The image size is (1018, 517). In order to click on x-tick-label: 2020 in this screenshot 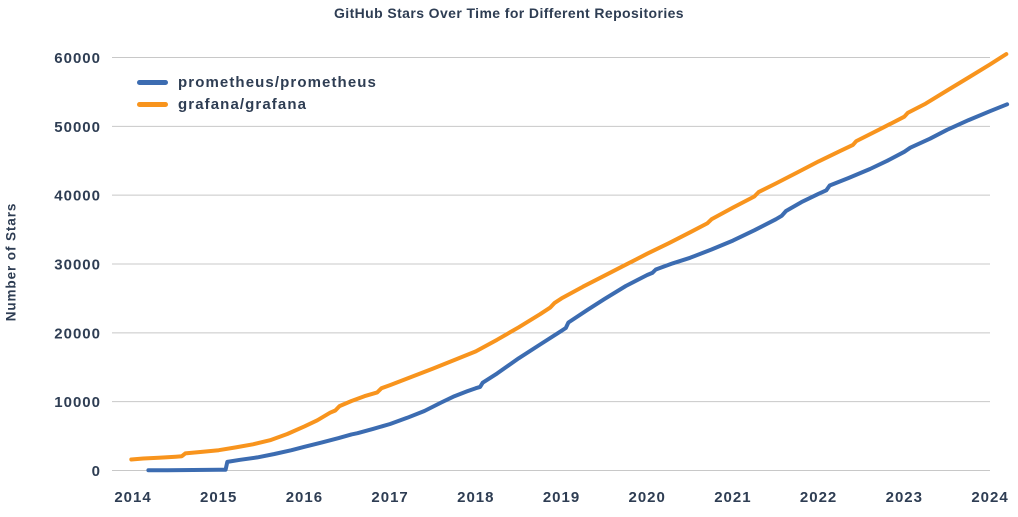, I will do `click(647, 497)`.